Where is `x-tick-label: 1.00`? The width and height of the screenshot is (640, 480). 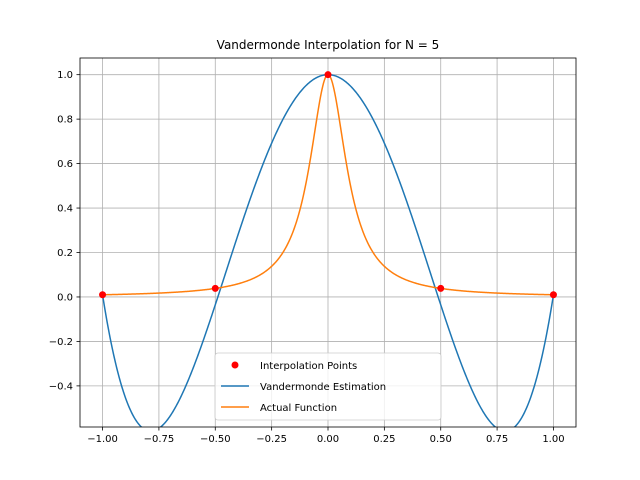
x-tick-label: 1.00 is located at coordinates (553, 439).